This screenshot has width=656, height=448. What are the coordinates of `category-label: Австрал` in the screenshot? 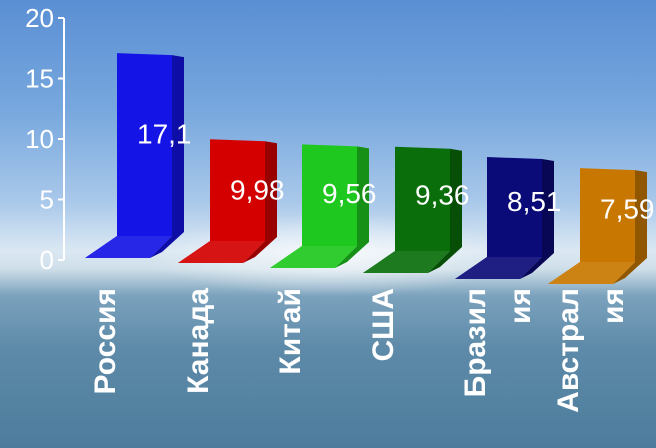 It's located at (568, 350).